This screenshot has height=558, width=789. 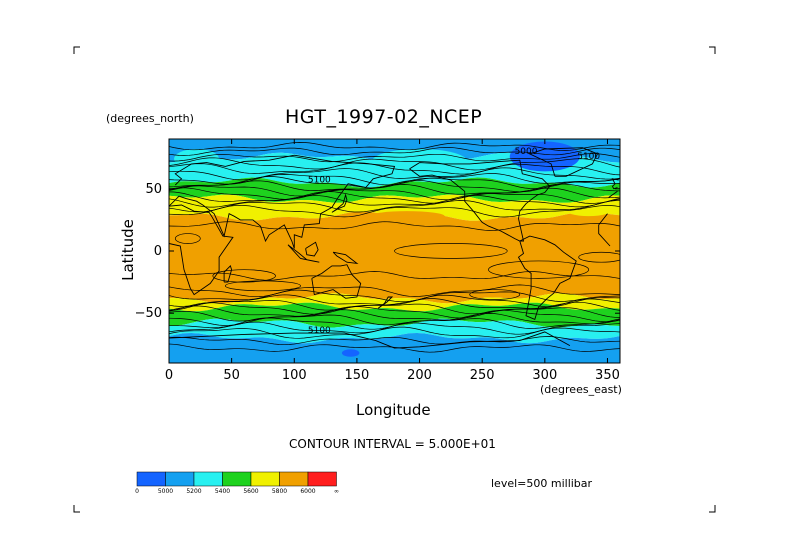 What do you see at coordinates (407, 216) in the screenshot?
I see `anomaly-orange-north-pacific` at bounding box center [407, 216].